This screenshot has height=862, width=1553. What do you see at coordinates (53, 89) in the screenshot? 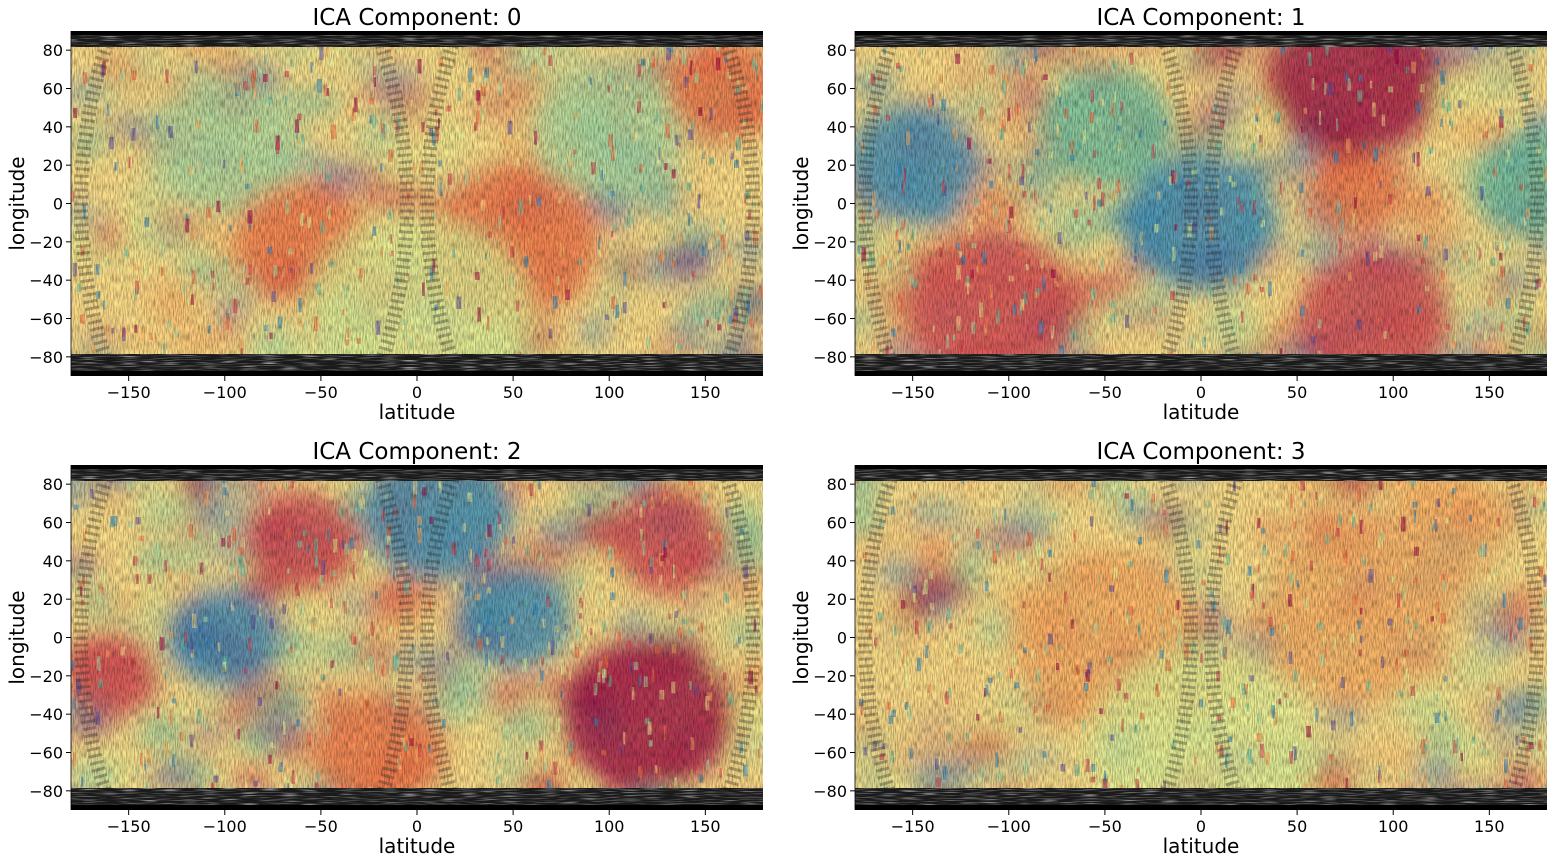
I see `y-tick-label: 60` at bounding box center [53, 89].